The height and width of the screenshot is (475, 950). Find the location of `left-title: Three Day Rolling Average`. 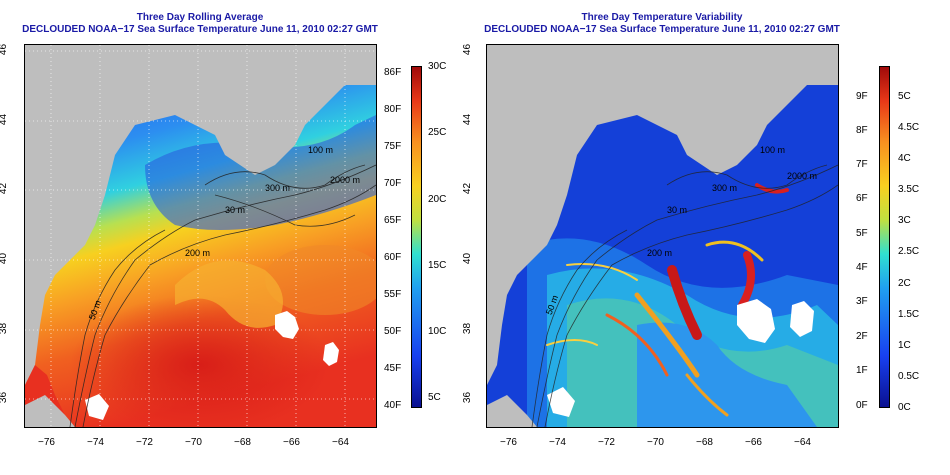

left-title: Three Day Rolling Average is located at coordinates (200, 17).